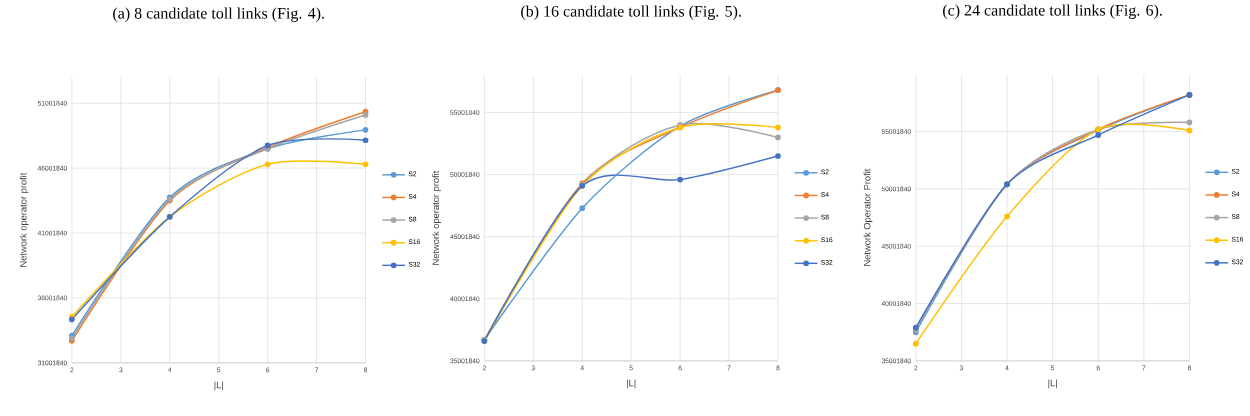  What do you see at coordinates (631, 13) in the screenshot?
I see `chart-title: (b) 16 candidate toll links (Fig. 5).` at bounding box center [631, 13].